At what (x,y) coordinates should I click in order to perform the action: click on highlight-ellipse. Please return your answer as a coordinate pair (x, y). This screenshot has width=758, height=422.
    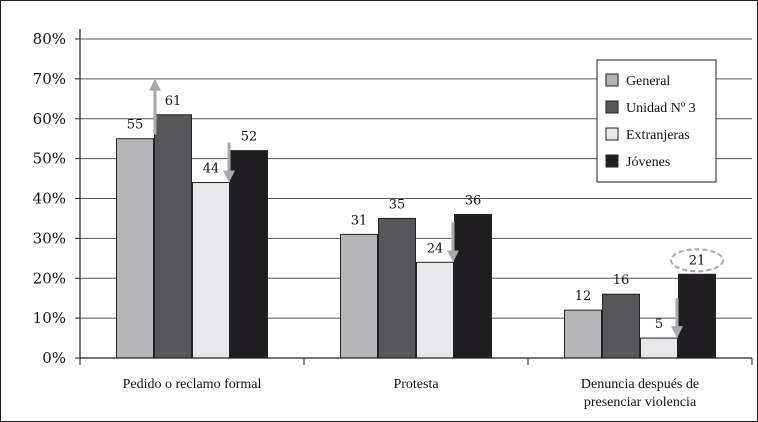
    Looking at the image, I should click on (697, 260).